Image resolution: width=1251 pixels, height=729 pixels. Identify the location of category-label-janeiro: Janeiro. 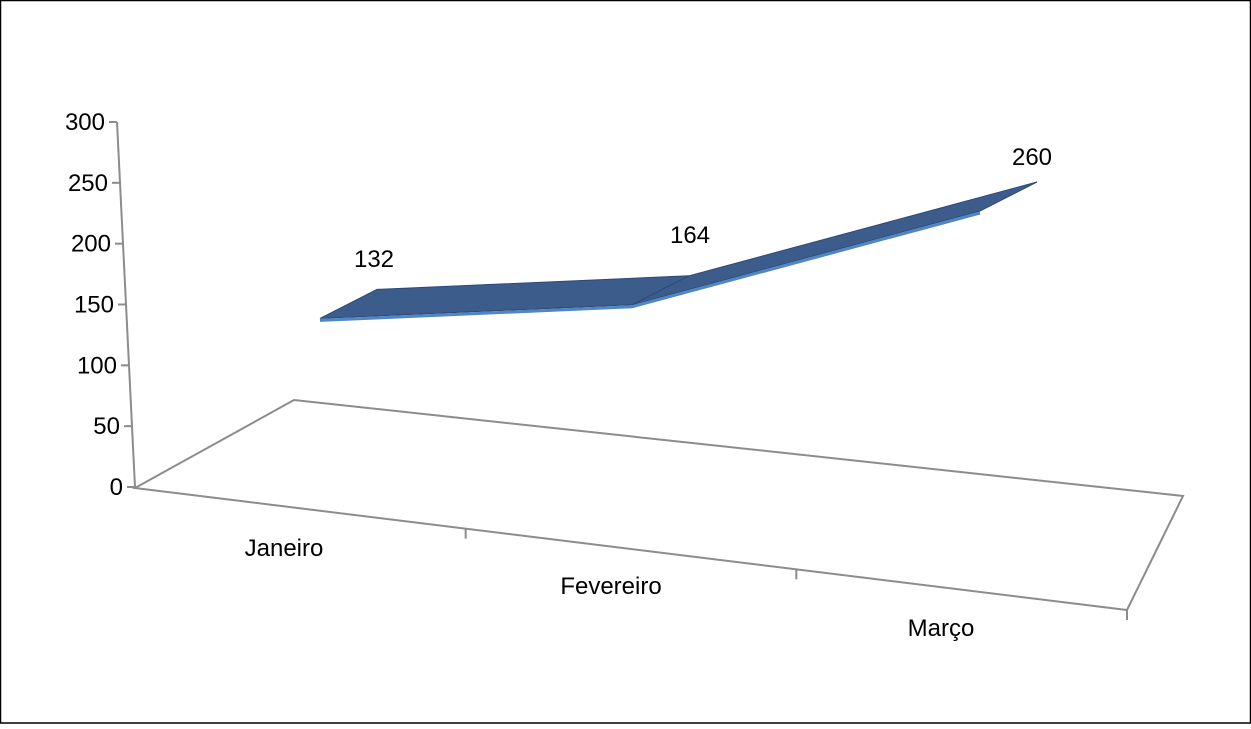
(284, 548).